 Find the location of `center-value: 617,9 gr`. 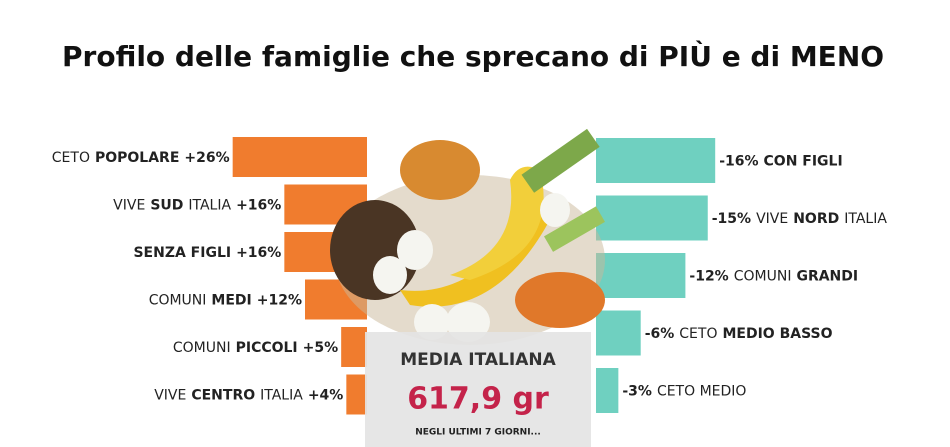

center-value: 617,9 gr is located at coordinates (478, 399).